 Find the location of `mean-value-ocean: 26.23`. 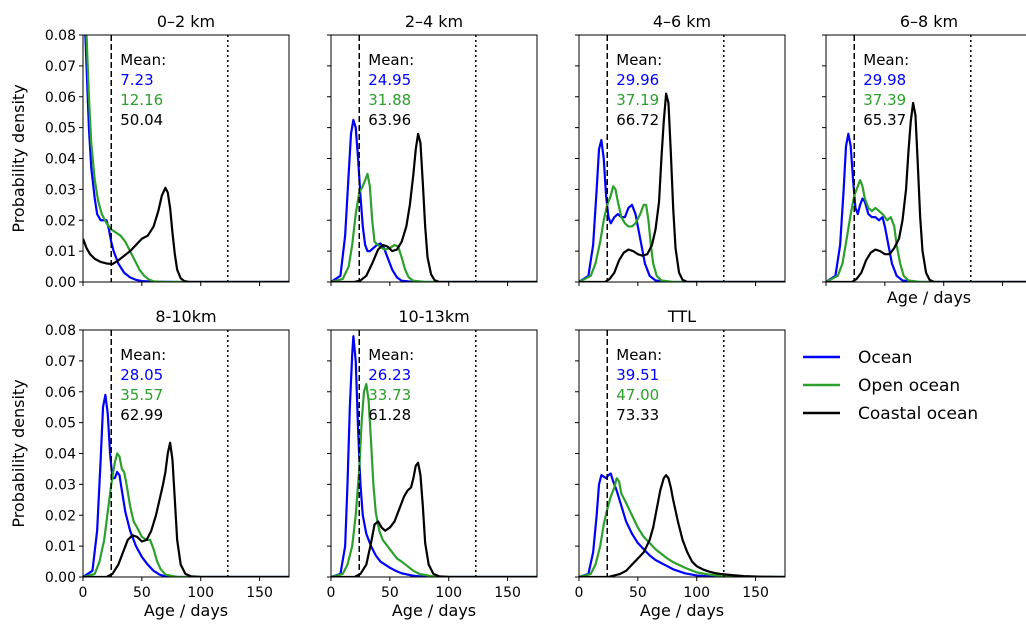

mean-value-ocean: 26.23 is located at coordinates (389, 375).